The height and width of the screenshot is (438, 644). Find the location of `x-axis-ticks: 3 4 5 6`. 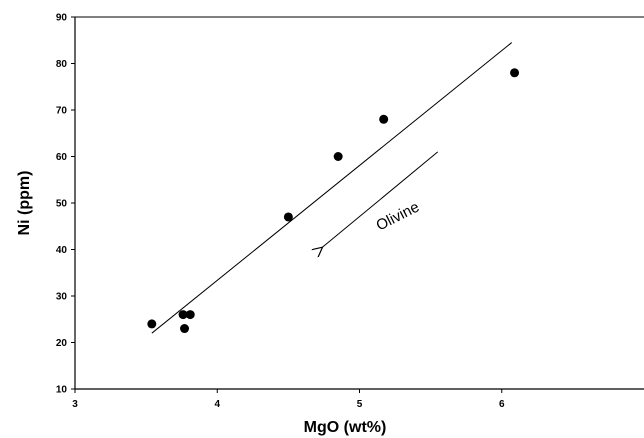

x-axis-ticks: 3 4 5 6 is located at coordinates (288, 399).